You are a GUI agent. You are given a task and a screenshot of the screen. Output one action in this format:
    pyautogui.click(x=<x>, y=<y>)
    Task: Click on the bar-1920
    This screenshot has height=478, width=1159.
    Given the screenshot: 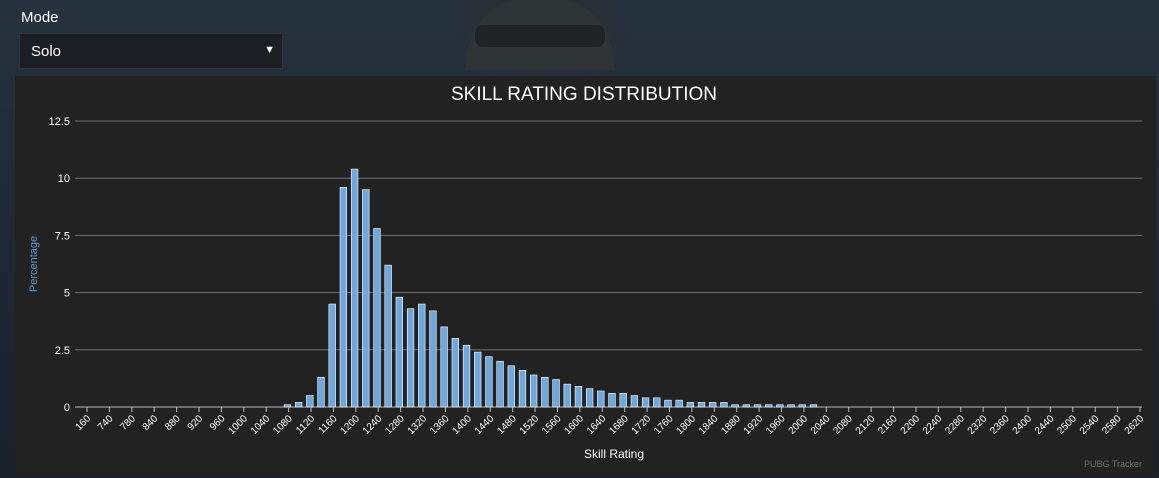 What is the action you would take?
    pyautogui.click(x=757, y=406)
    